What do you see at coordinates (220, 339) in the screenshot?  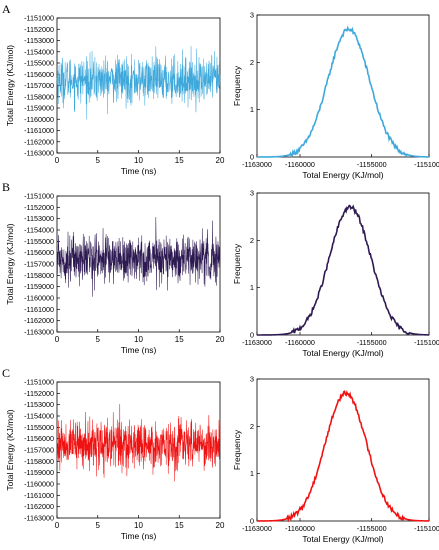 I see `x-tick-label: 20` at bounding box center [220, 339].